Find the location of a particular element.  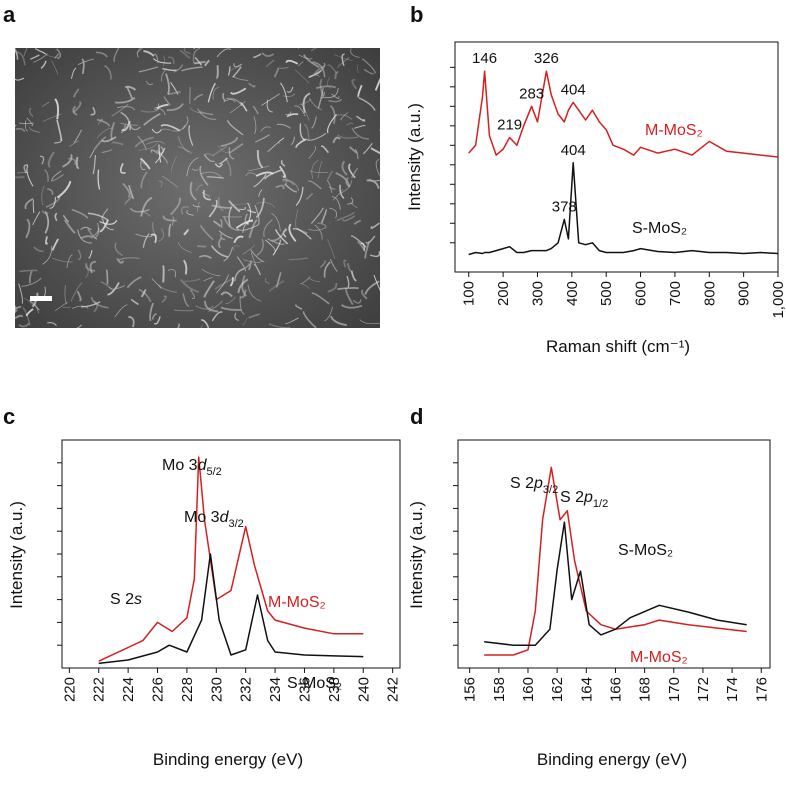

x-tick-label: 166 is located at coordinates (615, 689).